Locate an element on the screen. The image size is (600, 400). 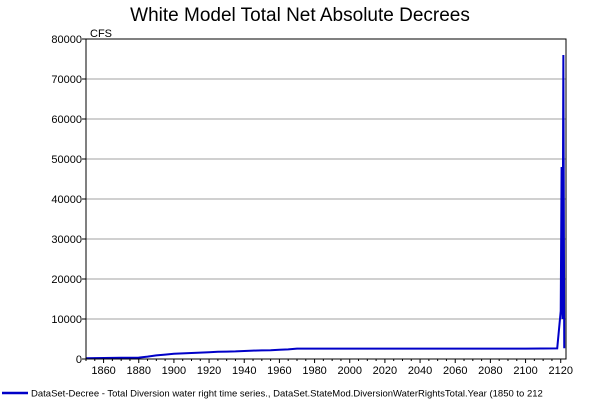
y-tick-label: 50000 is located at coordinates (66, 160).